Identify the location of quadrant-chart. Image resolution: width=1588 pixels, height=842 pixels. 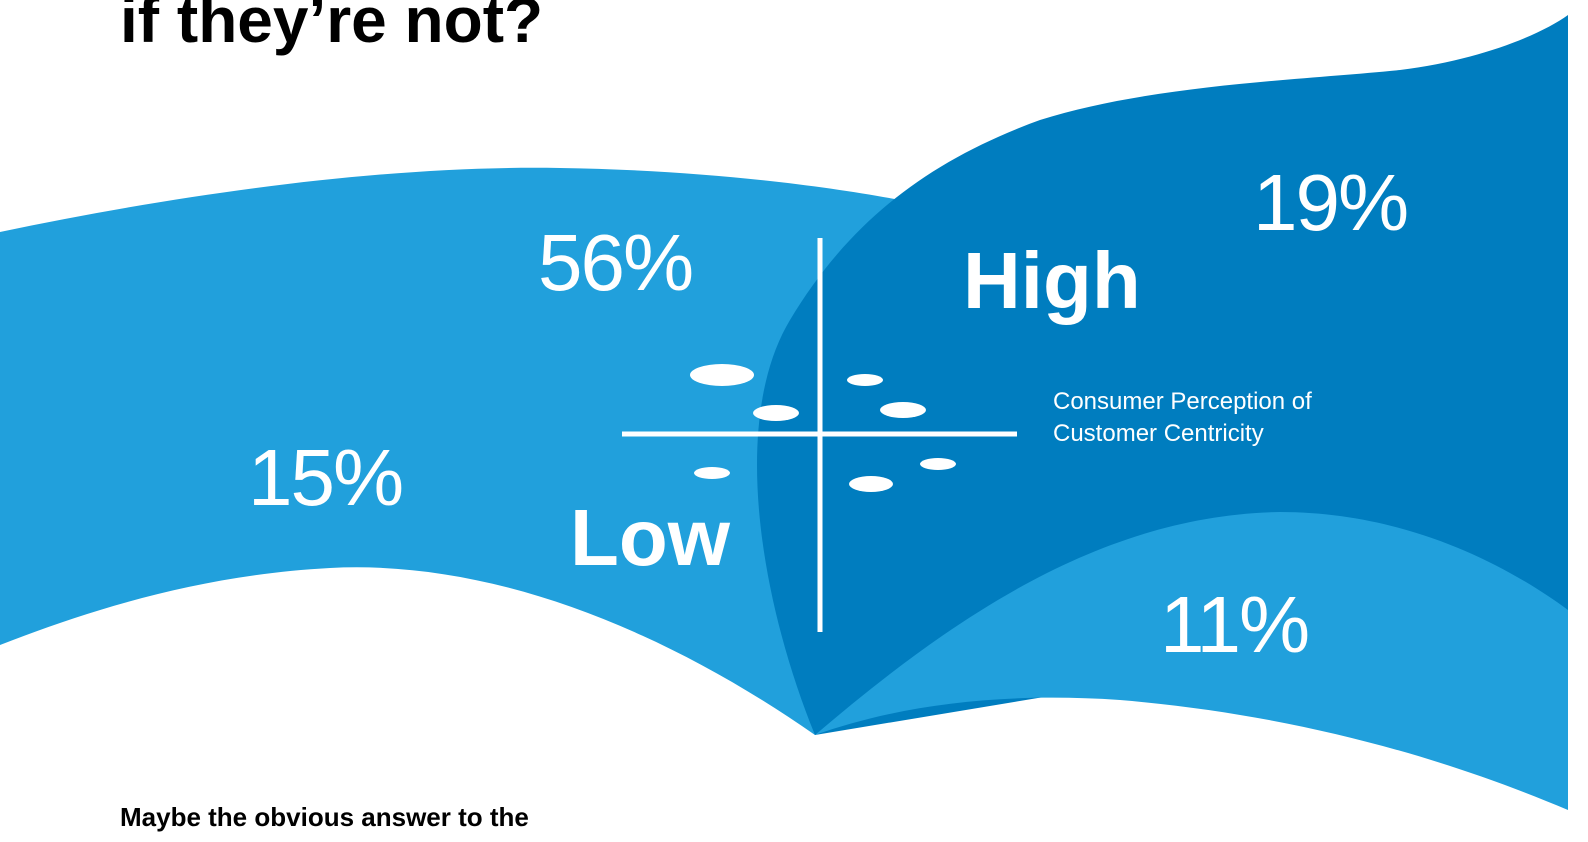
(819, 435).